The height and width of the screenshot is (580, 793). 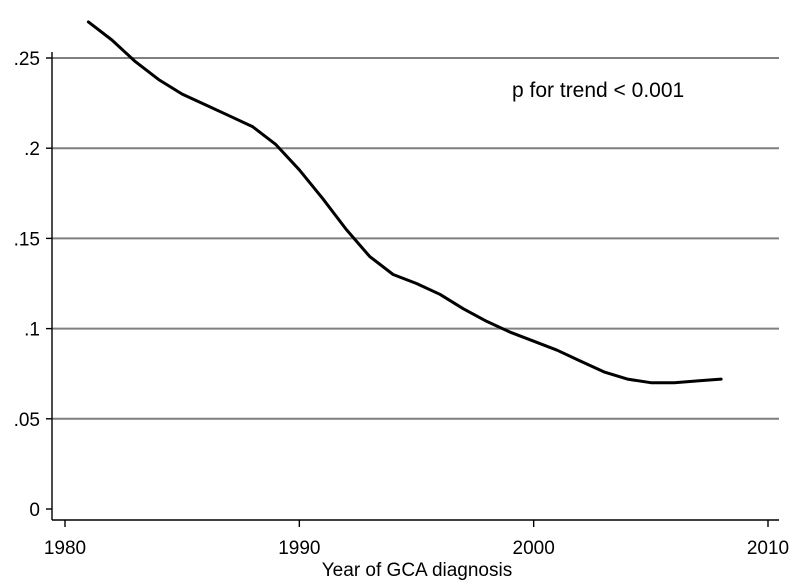 I want to click on x-axis-title: Year of GCA diagnosis, so click(x=417, y=570).